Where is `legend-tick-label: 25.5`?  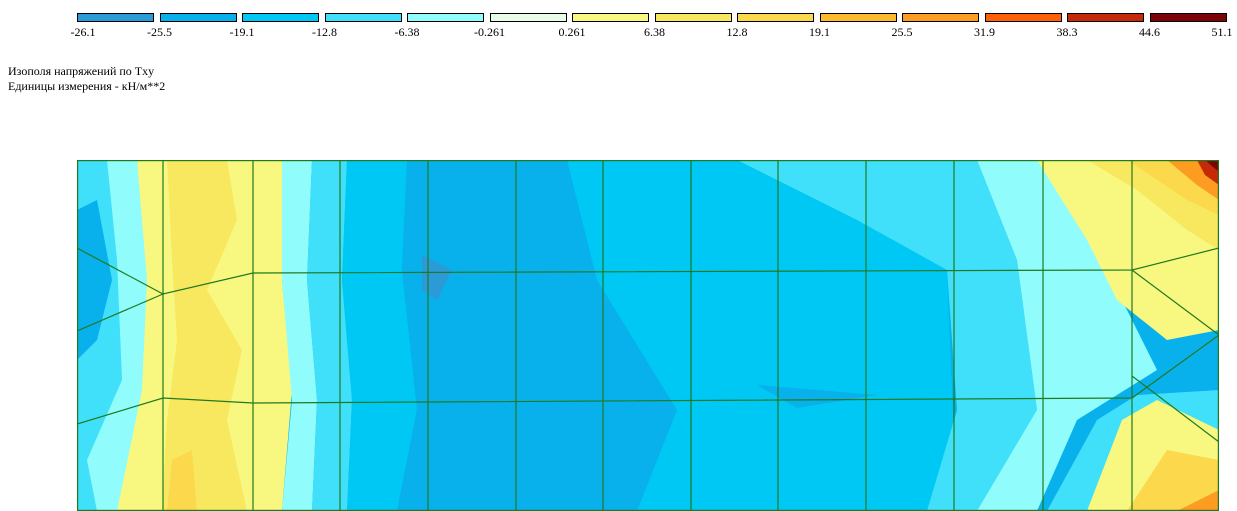
legend-tick-label: 25.5 is located at coordinates (902, 32).